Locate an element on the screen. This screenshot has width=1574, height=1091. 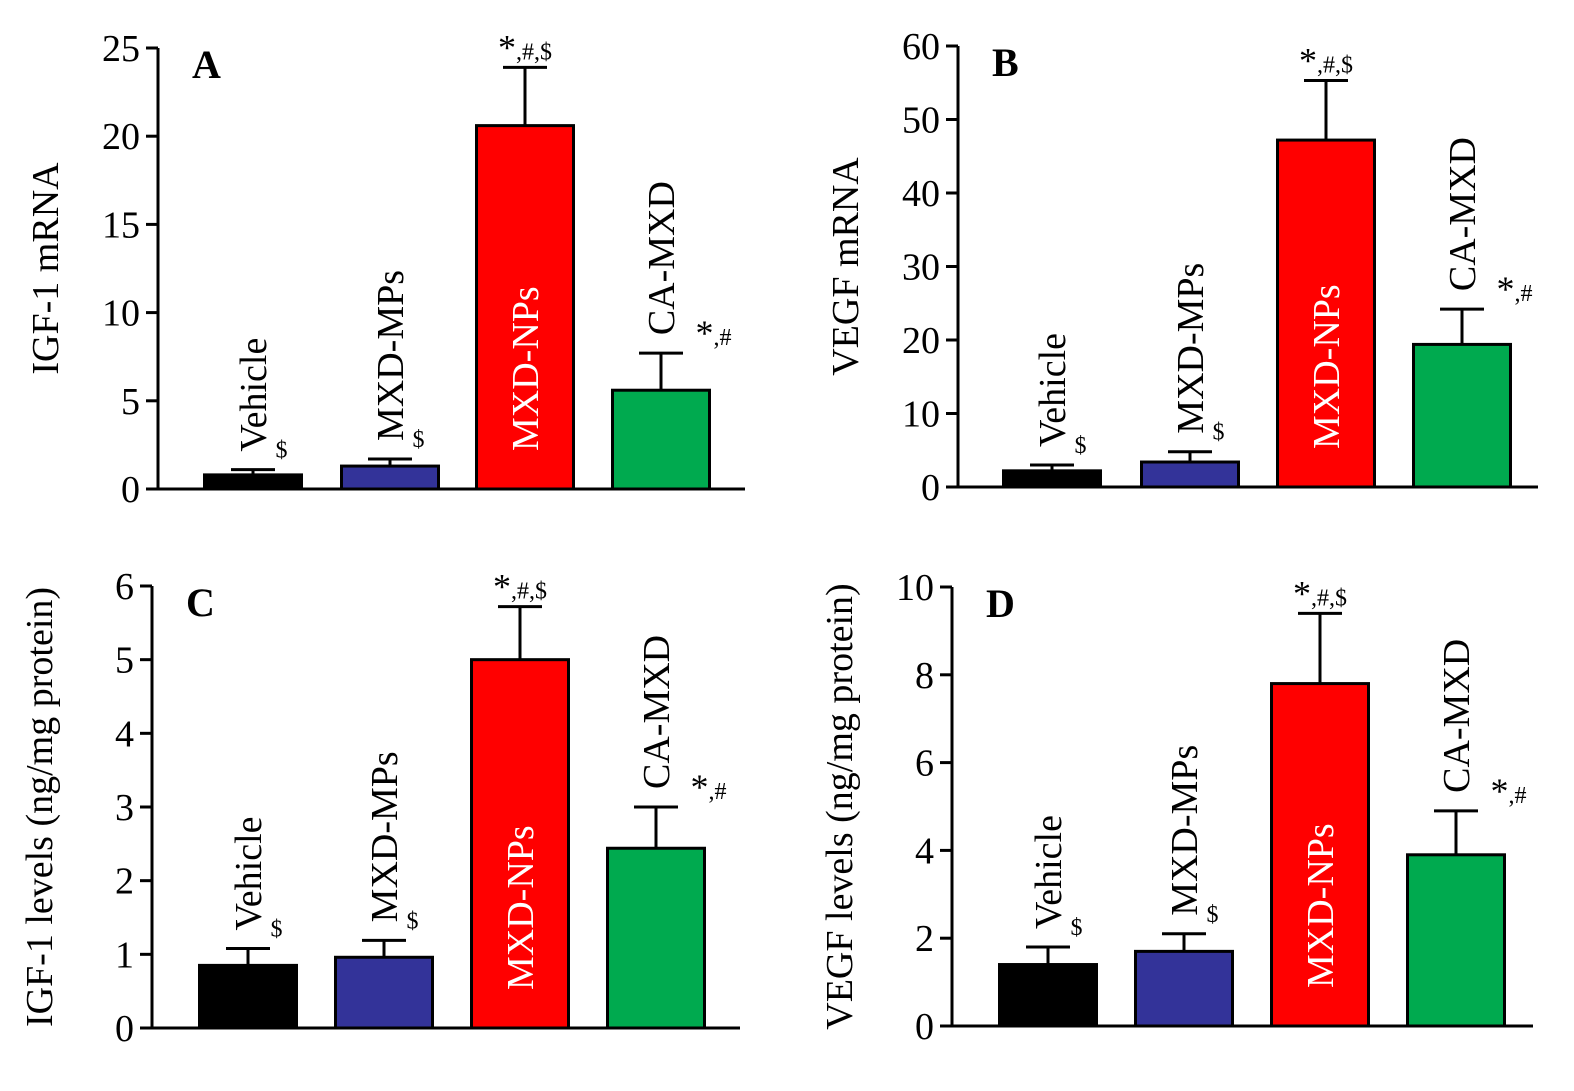
y-axis-label: IGF-1 levels (ng/mg protein) is located at coordinates (40, 807).